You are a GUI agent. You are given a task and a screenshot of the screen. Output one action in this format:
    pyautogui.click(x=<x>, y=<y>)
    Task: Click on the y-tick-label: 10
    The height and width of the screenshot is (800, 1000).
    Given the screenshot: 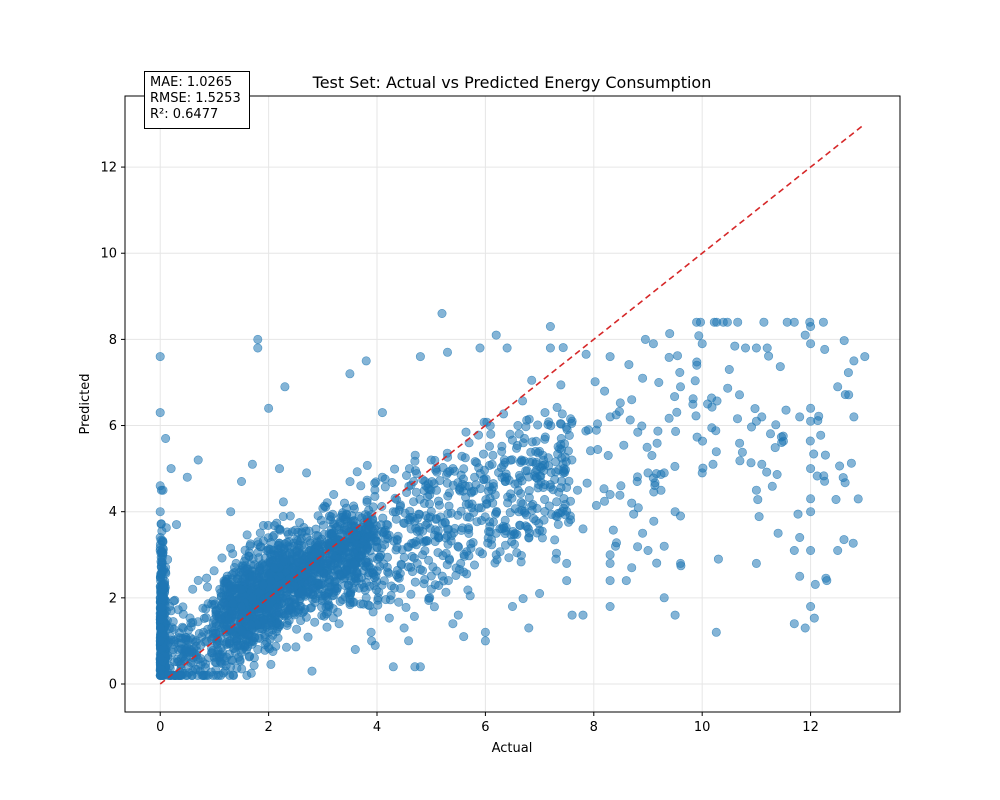 What is the action you would take?
    pyautogui.click(x=108, y=254)
    